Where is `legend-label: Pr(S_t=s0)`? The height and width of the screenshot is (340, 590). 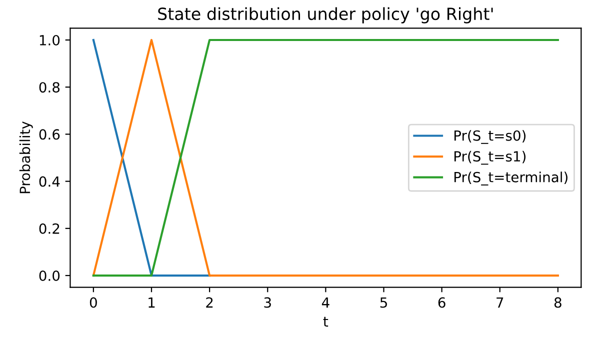 legend-label: Pr(S_t=s0) is located at coordinates (490, 137).